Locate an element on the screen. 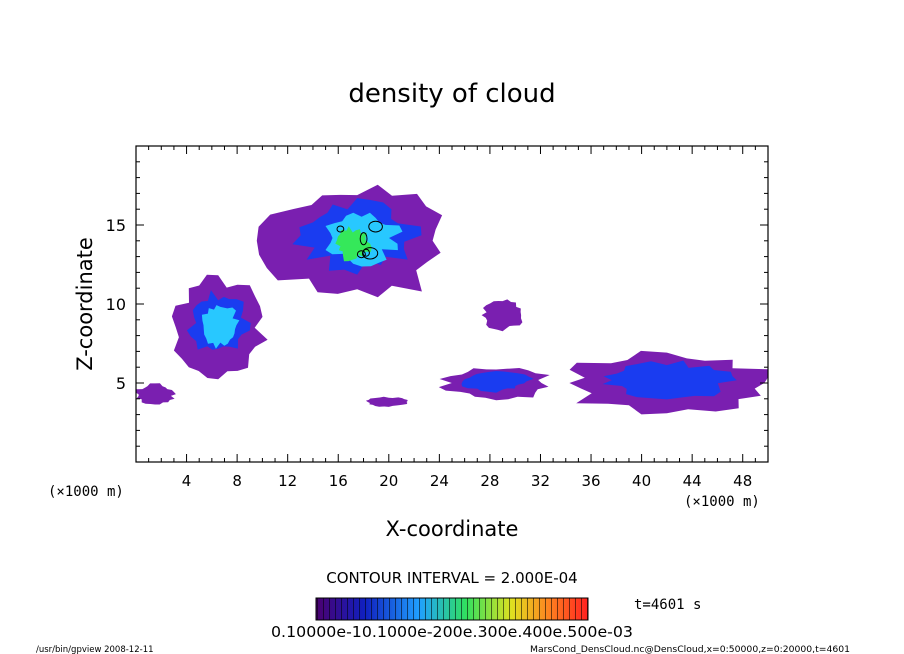 Image resolution: width=904 pixels, height=654 pixels. colorbar is located at coordinates (452, 609).